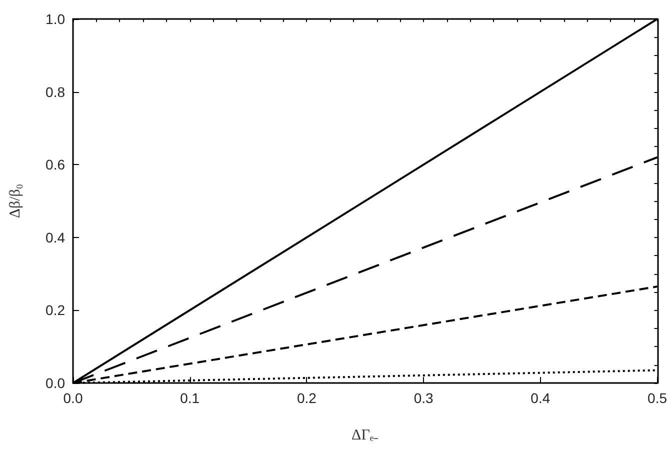 The image size is (670, 453). I want to click on x-tick-label: 0.4, so click(540, 398).